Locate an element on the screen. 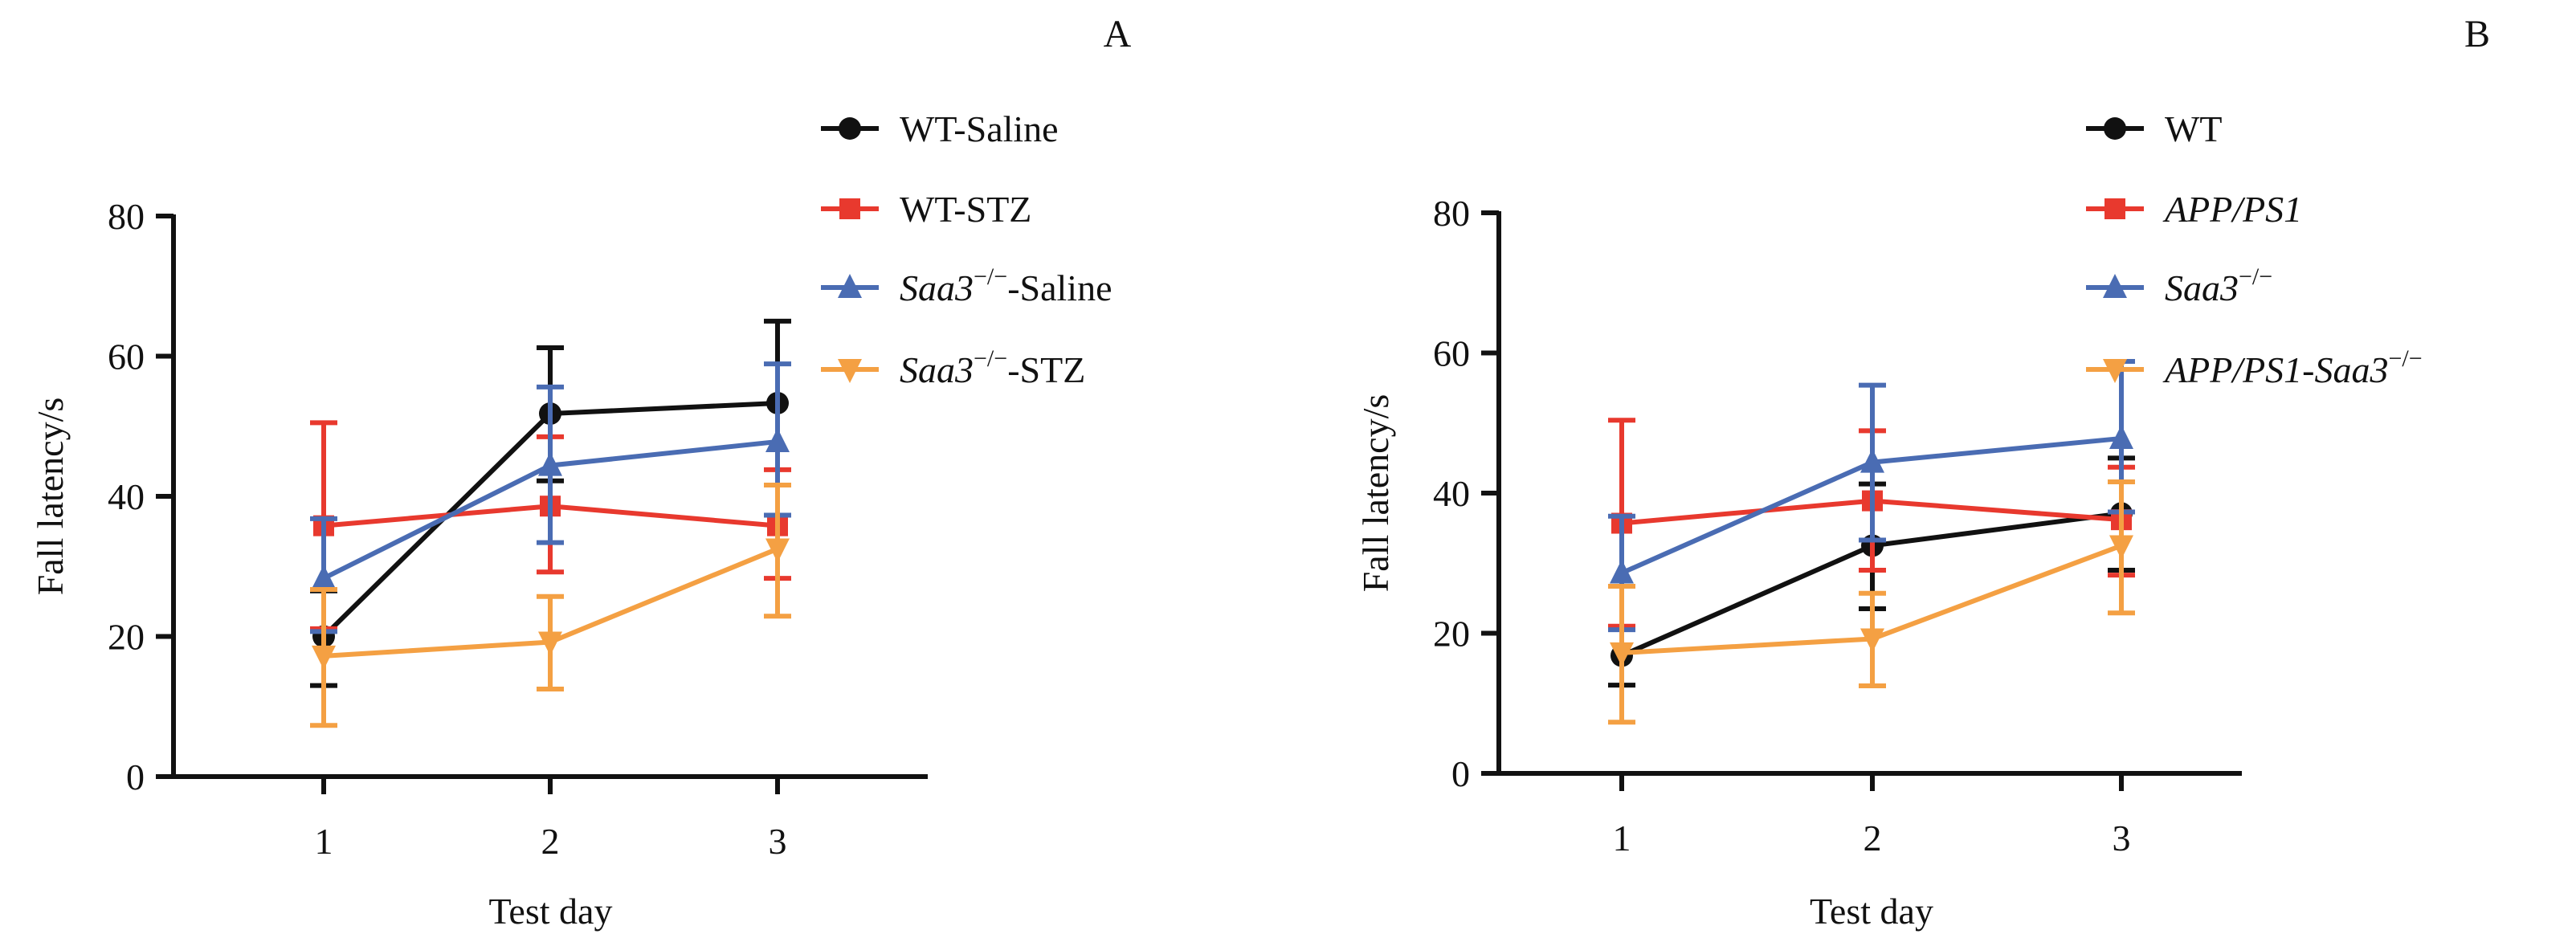  legend-label-text: WT-Saline is located at coordinates (979, 128).